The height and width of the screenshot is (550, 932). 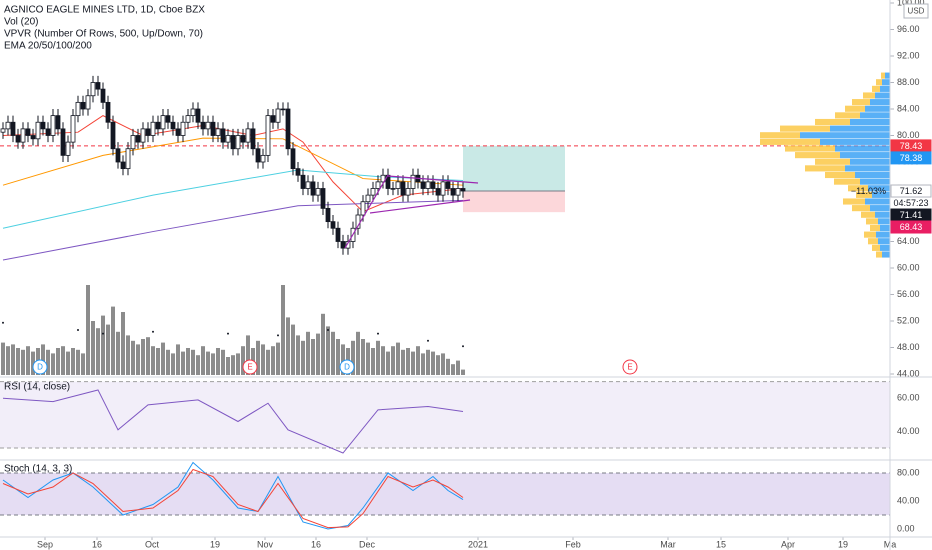 I want to click on x-tick-label: 16, so click(x=316, y=544).